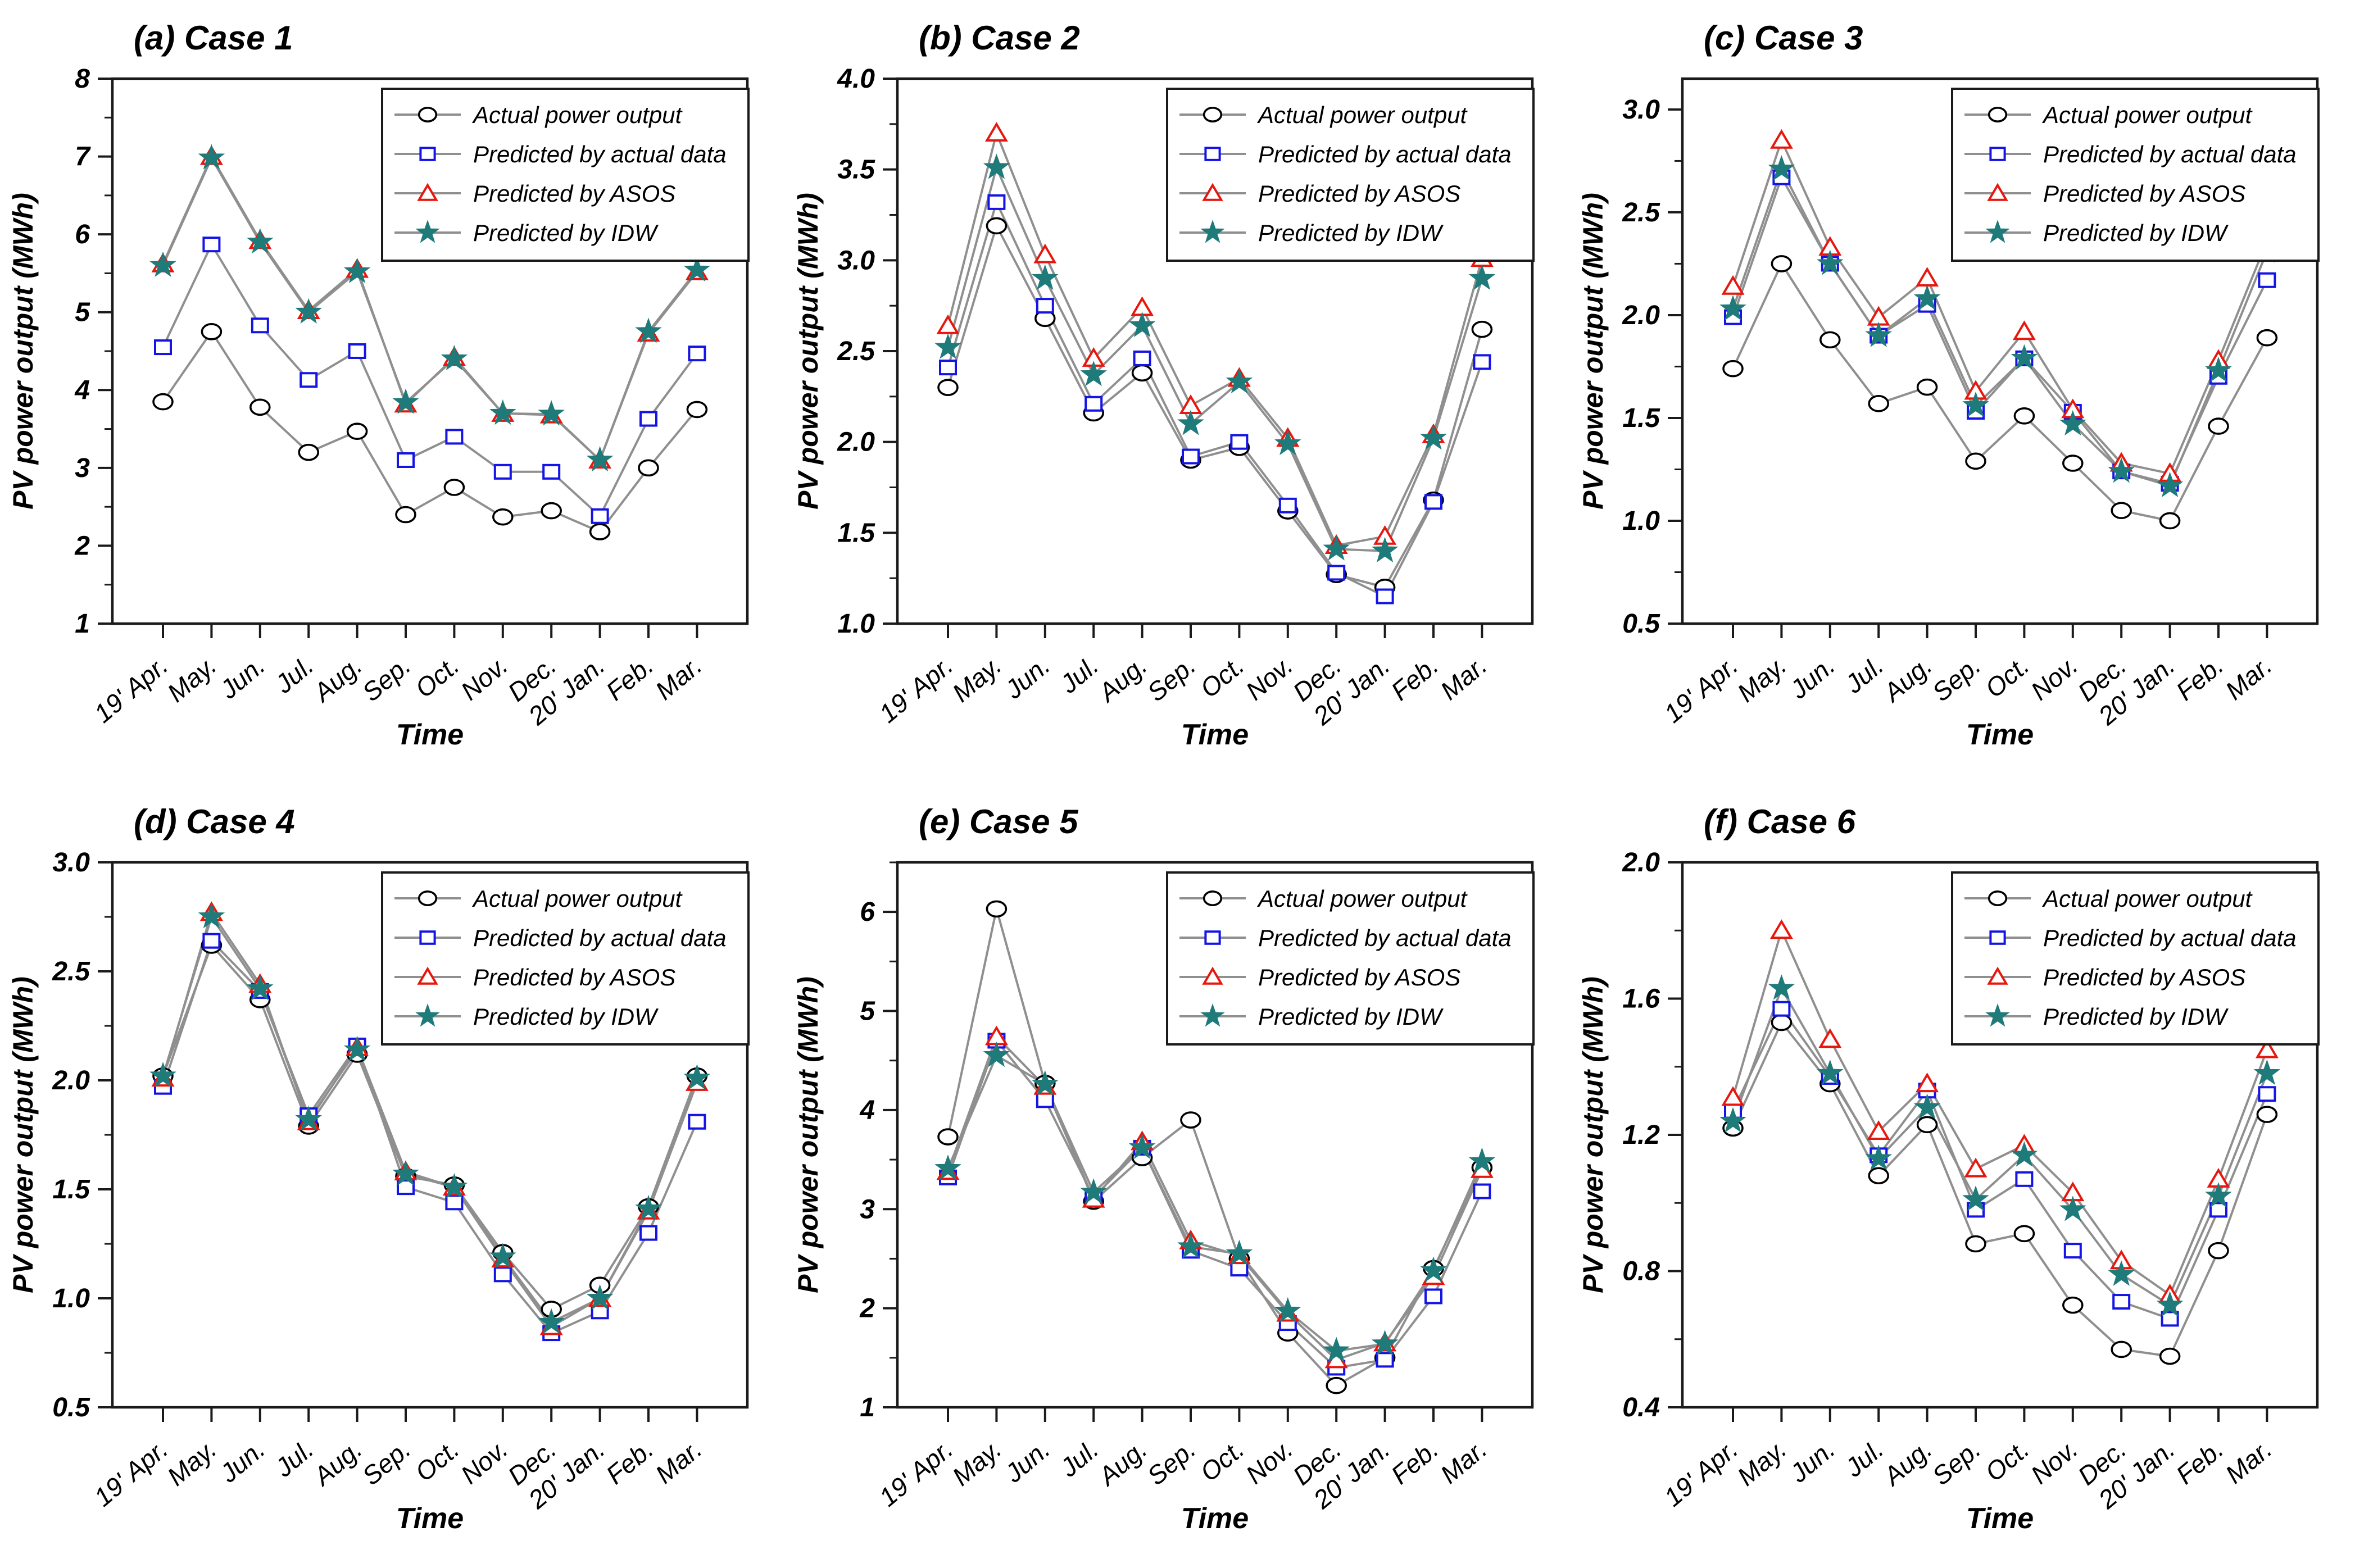 Image resolution: width=2355 pixels, height=1568 pixels. What do you see at coordinates (999, 821) in the screenshot?
I see `panel-title: (e) Case 5` at bounding box center [999, 821].